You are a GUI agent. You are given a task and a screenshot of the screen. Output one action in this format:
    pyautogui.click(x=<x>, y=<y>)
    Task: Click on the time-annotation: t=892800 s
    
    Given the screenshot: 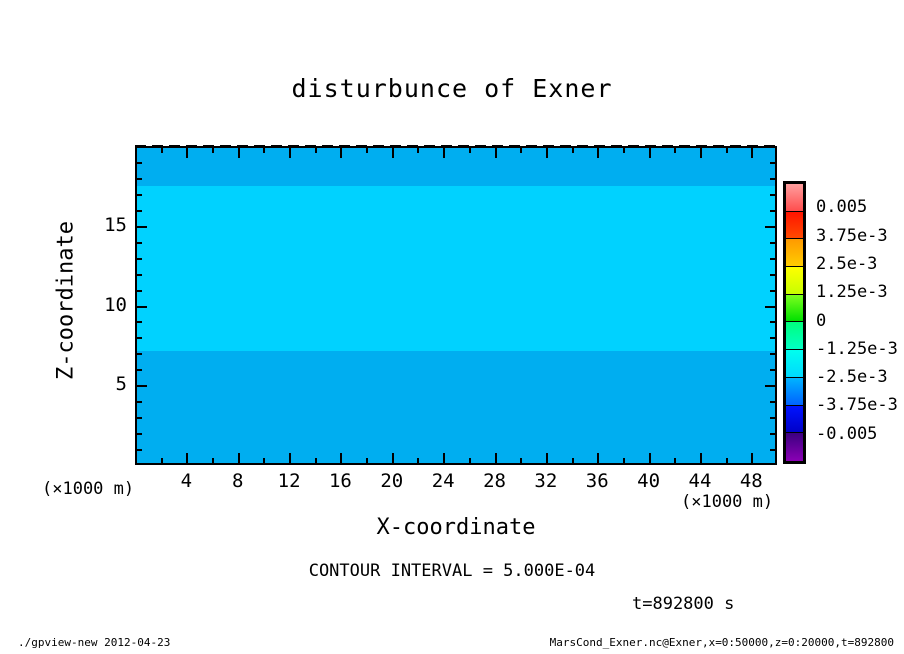 What is the action you would take?
    pyautogui.click(x=683, y=604)
    